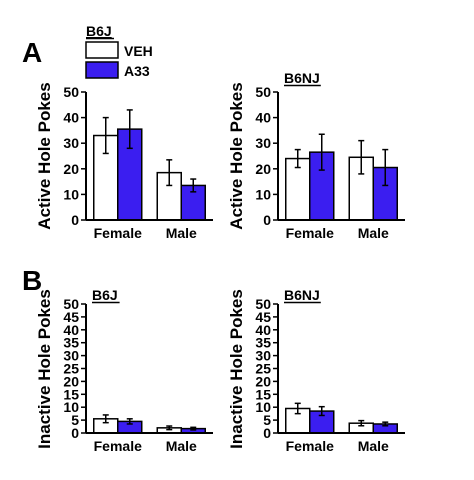 The image size is (474, 480). What do you see at coordinates (137, 71) in the screenshot?
I see `legend-label-a33: A33` at bounding box center [137, 71].